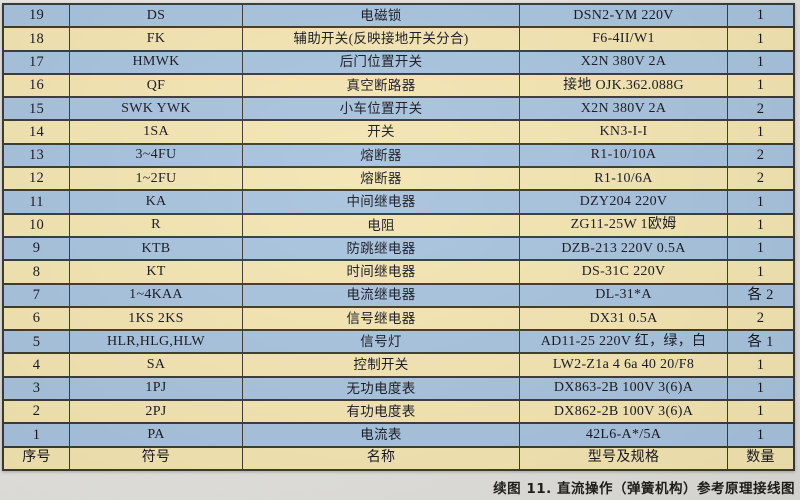 The width and height of the screenshot is (800, 500). Describe the element at coordinates (381, 458) in the screenshot. I see `header-cell-name: 名称` at that location.